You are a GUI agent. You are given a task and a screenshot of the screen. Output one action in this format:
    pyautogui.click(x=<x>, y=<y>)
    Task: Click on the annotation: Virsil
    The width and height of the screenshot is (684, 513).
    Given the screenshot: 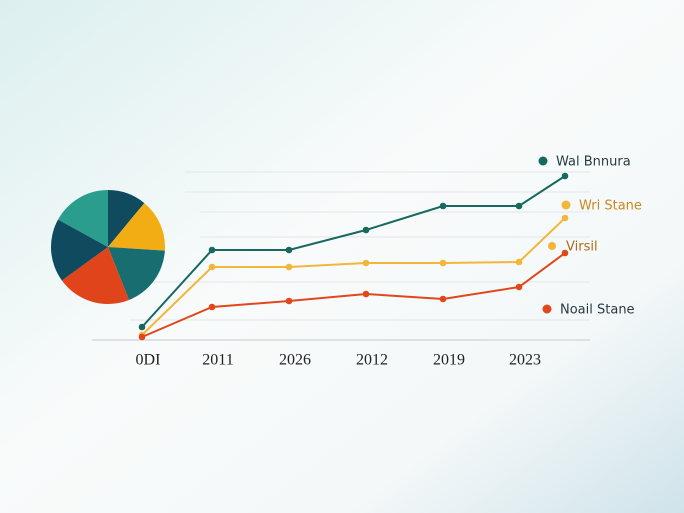 What is the action you would take?
    pyautogui.click(x=582, y=247)
    